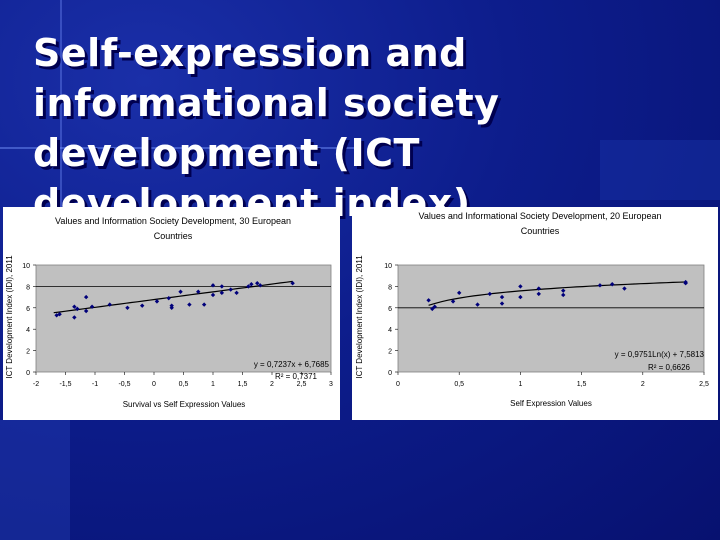 The height and width of the screenshot is (540, 720). I want to click on x-axis-label: Self Expression Values, so click(551, 403).